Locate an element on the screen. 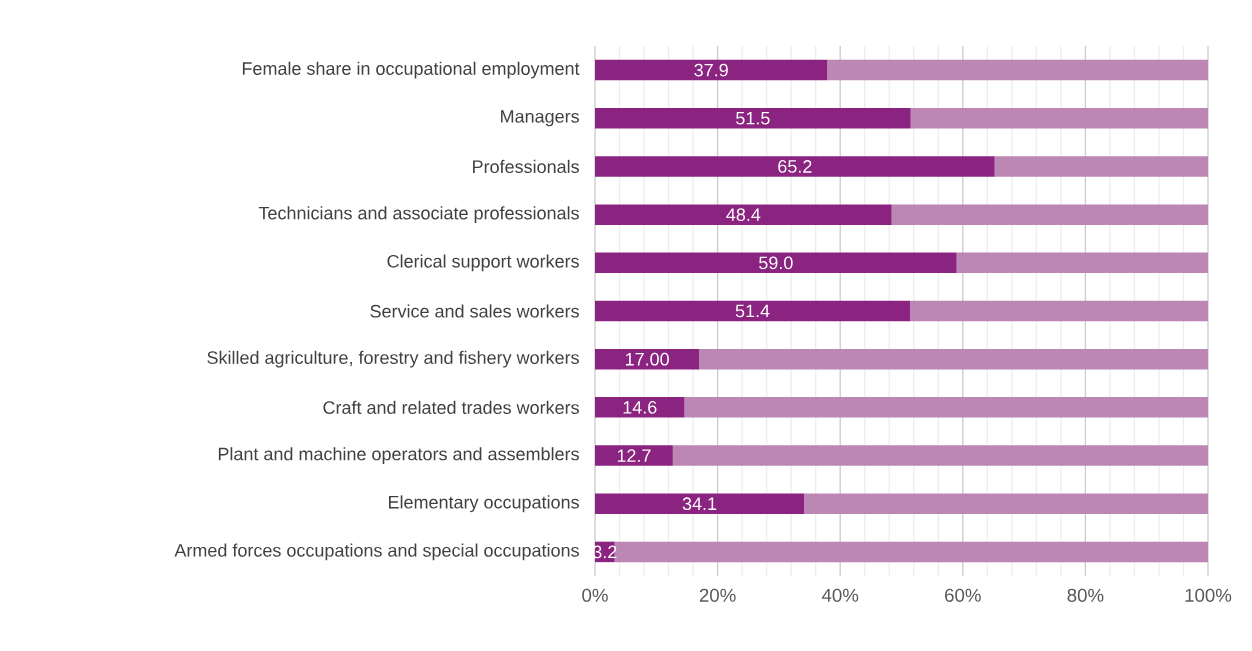 Image resolution: width=1252 pixels, height=651 pixels. x-tick-label: 20% is located at coordinates (717, 595).